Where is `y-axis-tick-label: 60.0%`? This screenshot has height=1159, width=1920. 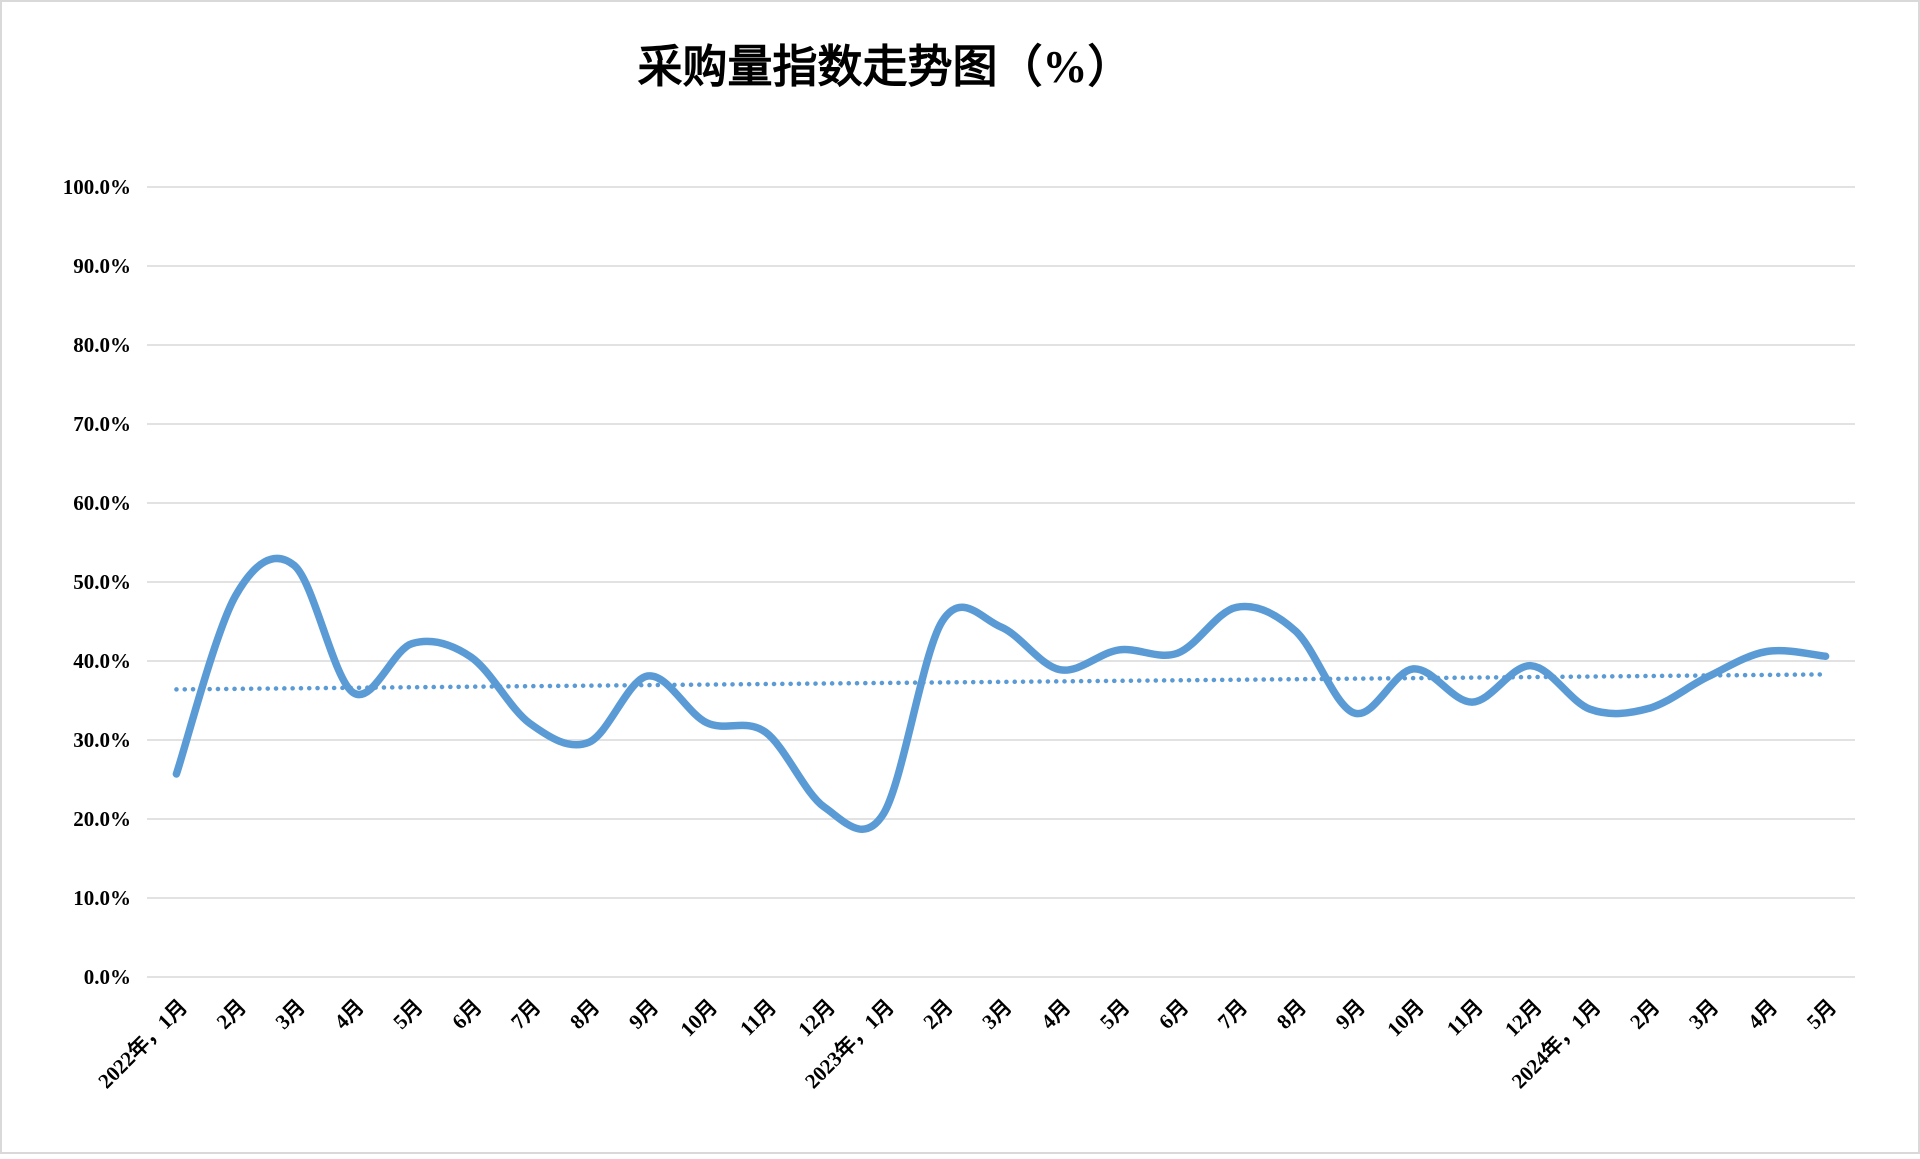
y-axis-tick-label: 60.0% is located at coordinates (102, 503).